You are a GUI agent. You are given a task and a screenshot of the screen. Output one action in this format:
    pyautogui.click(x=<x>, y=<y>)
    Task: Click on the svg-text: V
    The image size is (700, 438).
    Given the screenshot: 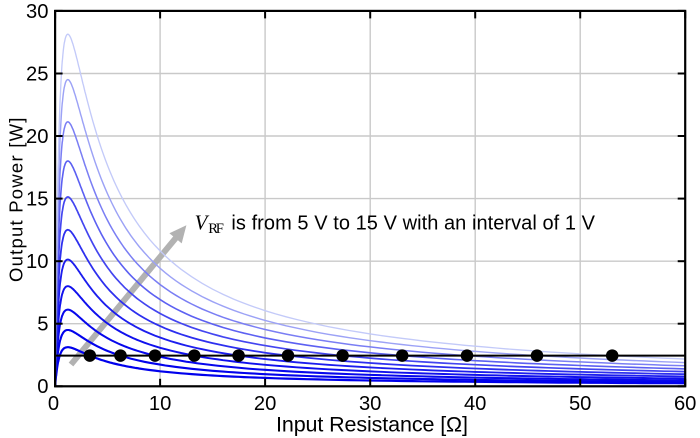 What is the action you would take?
    pyautogui.click(x=202, y=222)
    